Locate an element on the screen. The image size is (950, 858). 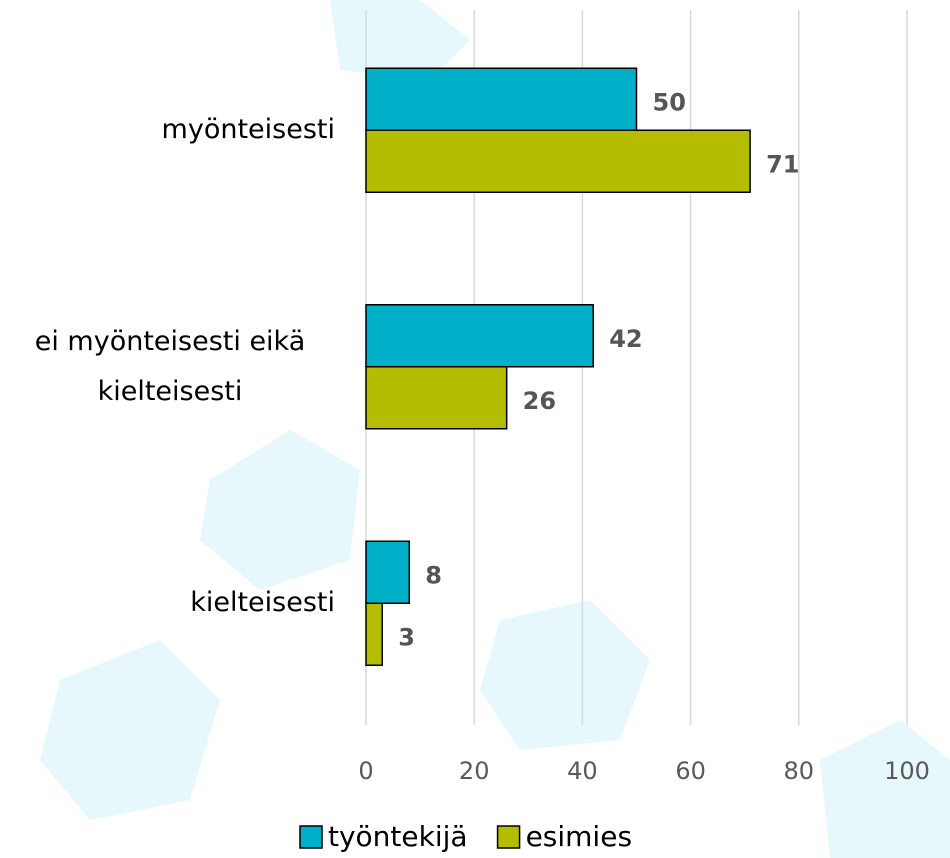
x-tick-label: 0 is located at coordinates (365, 771).